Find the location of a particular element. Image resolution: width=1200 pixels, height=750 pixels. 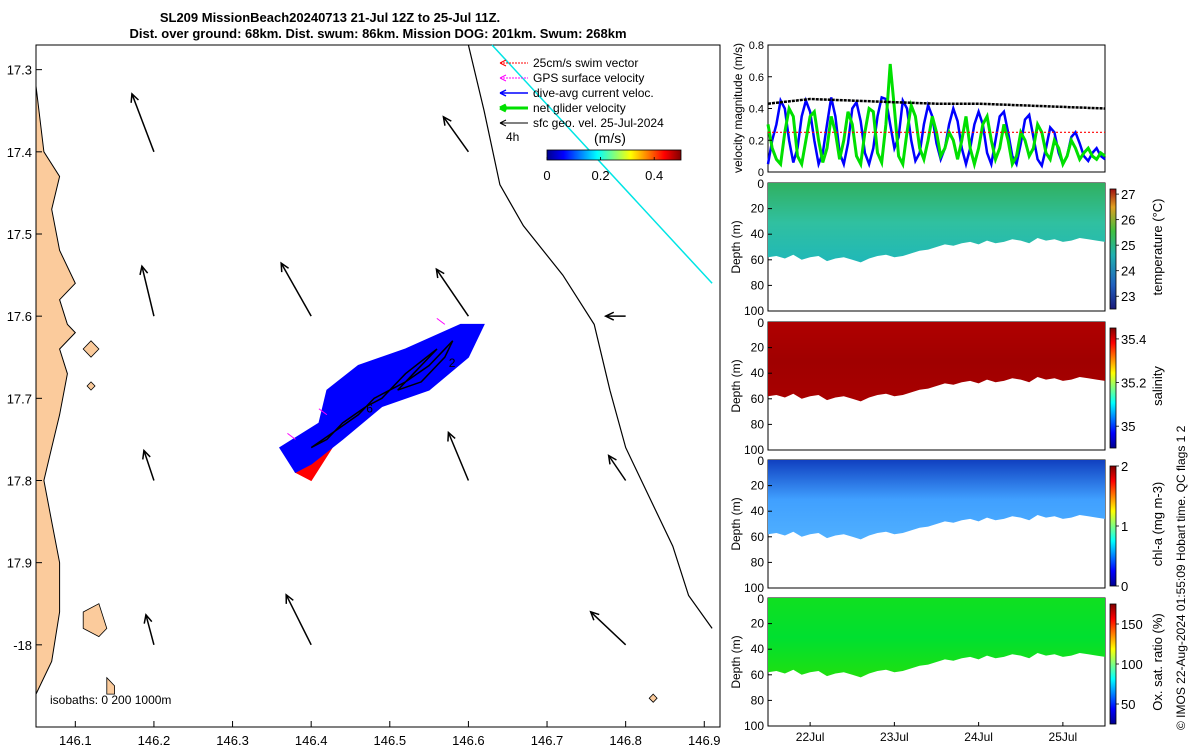

mainland-coast is located at coordinates (55, 390).